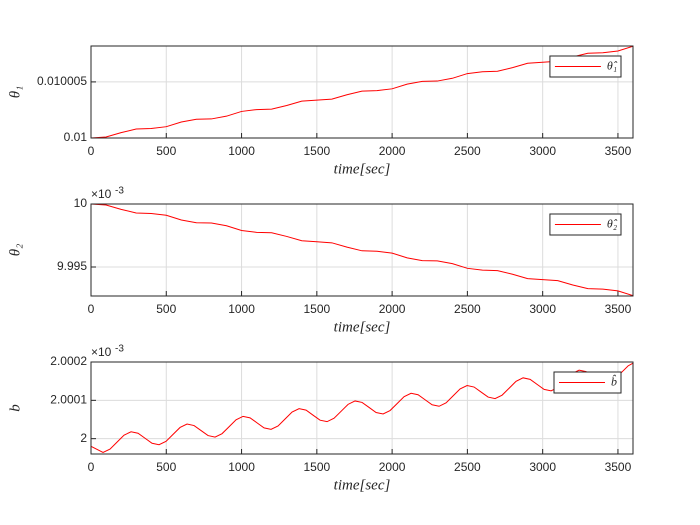 Image resolution: width=700 pixels, height=525 pixels. I want to click on y-axis-label: θ₁, so click(15, 92).